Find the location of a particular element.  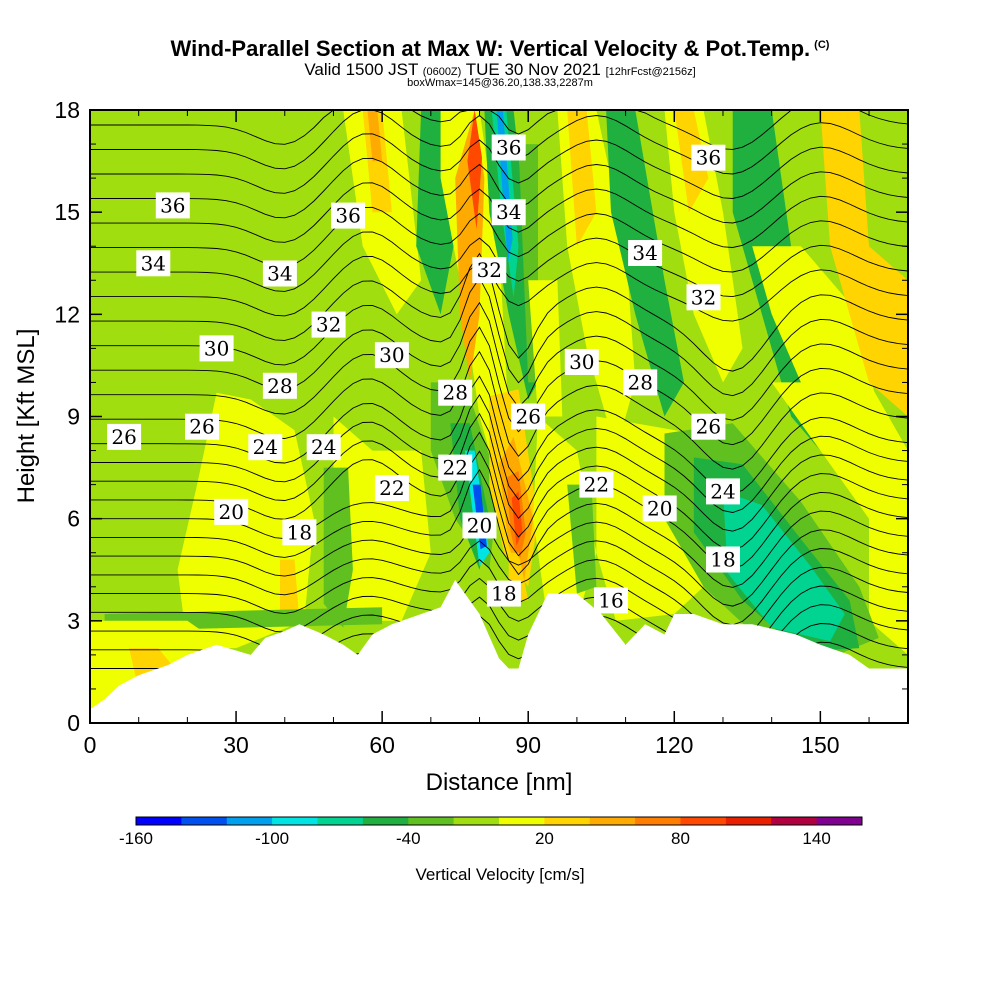

x-tick-label: 60 is located at coordinates (382, 745).